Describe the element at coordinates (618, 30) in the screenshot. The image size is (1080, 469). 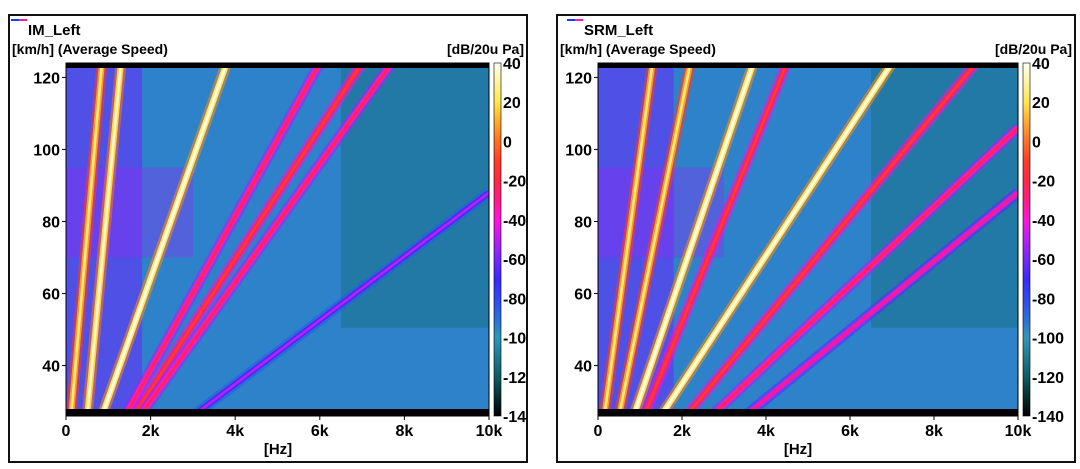
I see `chart-title: SRM_Left` at that location.